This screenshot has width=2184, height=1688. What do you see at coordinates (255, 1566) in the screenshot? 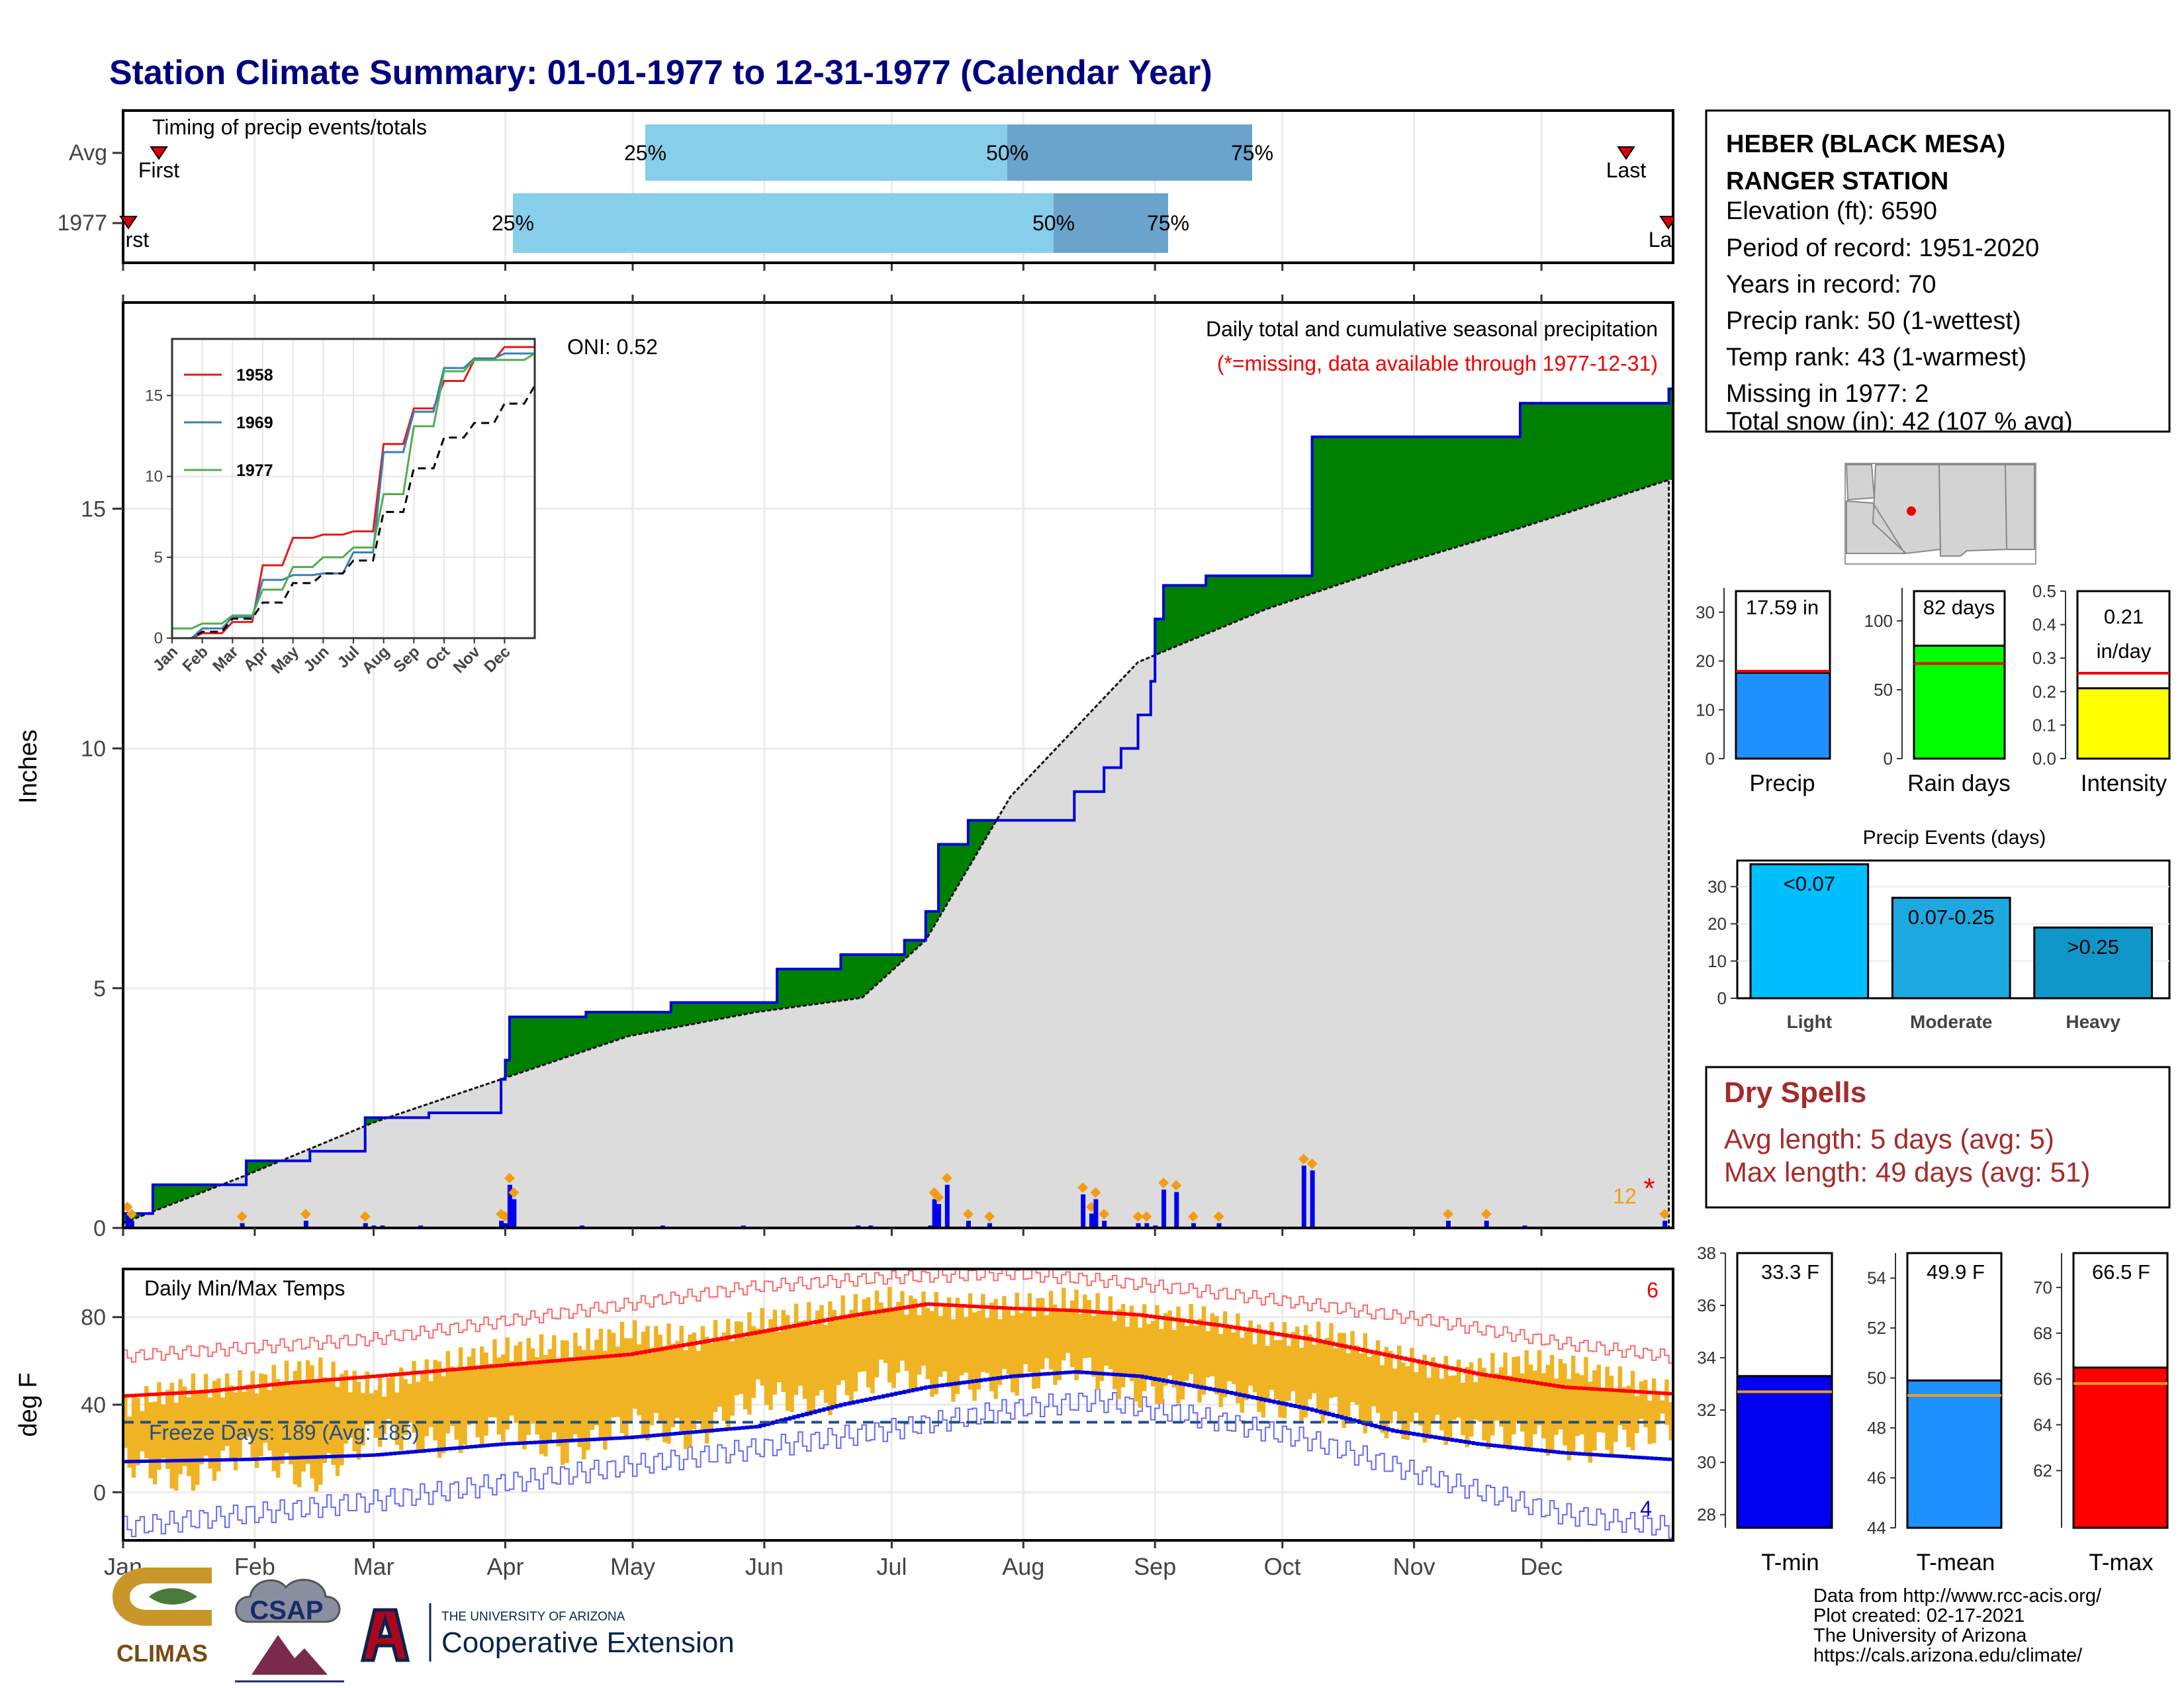
I see `month-label: Feb` at bounding box center [255, 1566].